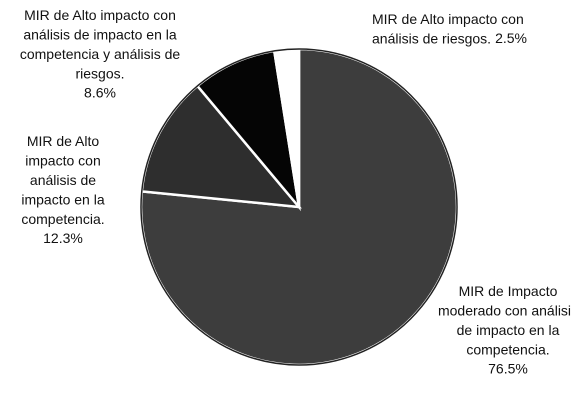  Describe the element at coordinates (63, 141) in the screenshot. I see `label-line: MIR de Alto` at that location.